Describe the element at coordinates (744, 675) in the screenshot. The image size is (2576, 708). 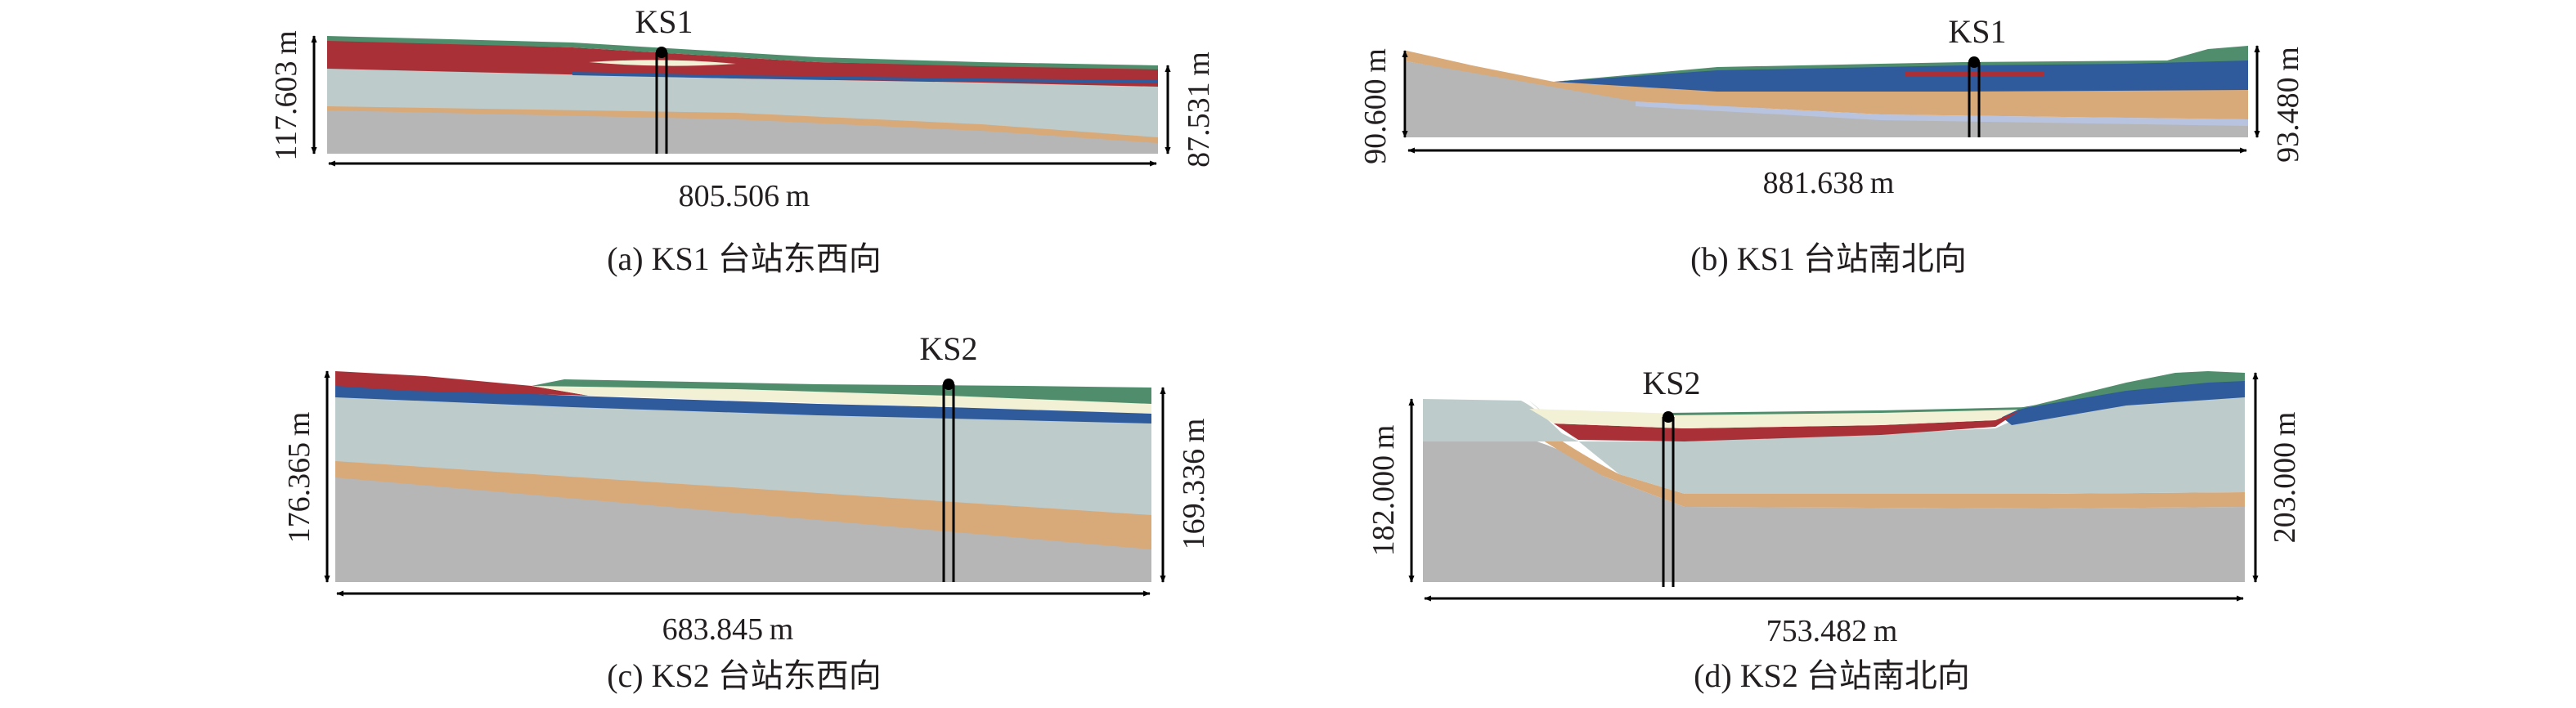
I see `caption: (c) KS2 台站东西向` at that location.